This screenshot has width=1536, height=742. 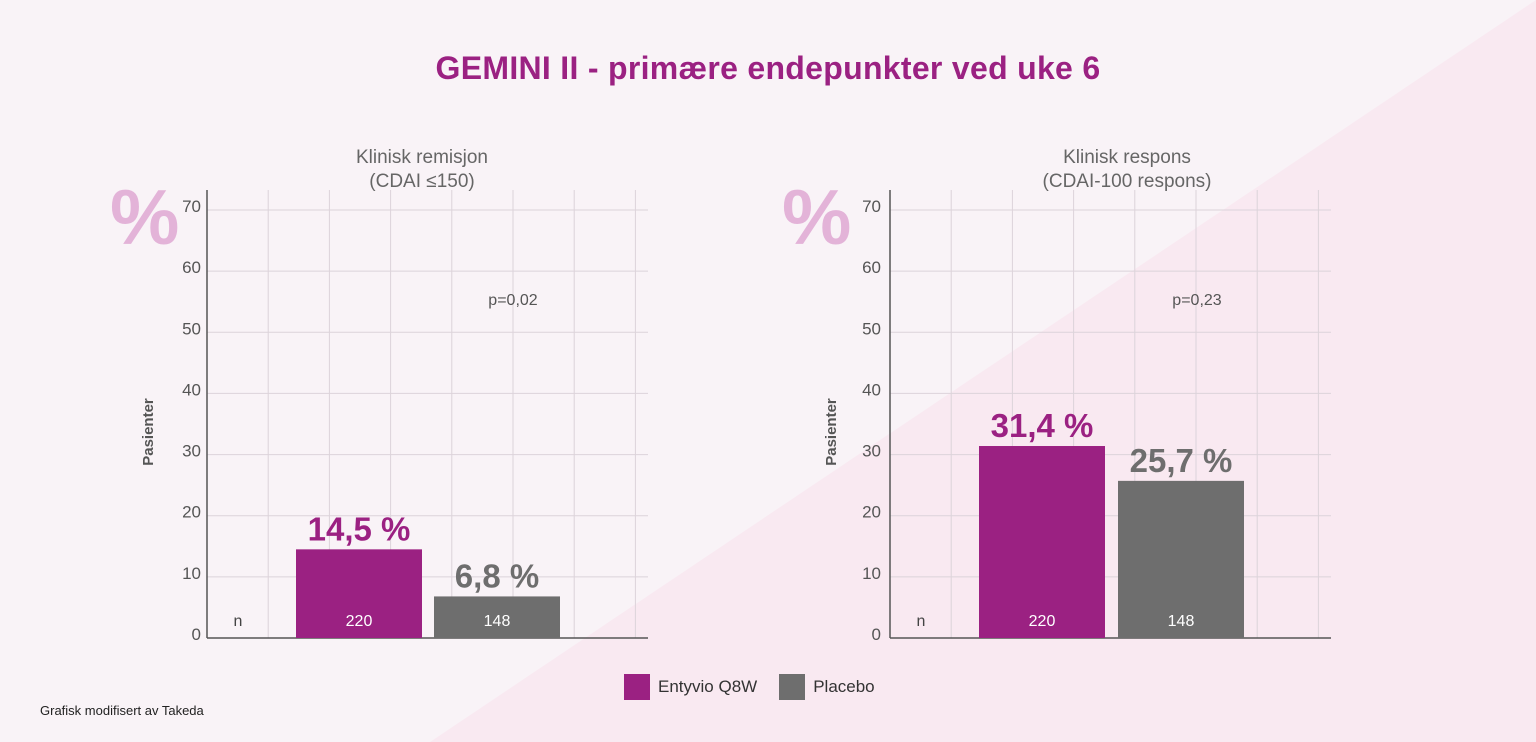 What do you see at coordinates (122, 710) in the screenshot?
I see `footnote: Grafisk modifisert av Takeda` at bounding box center [122, 710].